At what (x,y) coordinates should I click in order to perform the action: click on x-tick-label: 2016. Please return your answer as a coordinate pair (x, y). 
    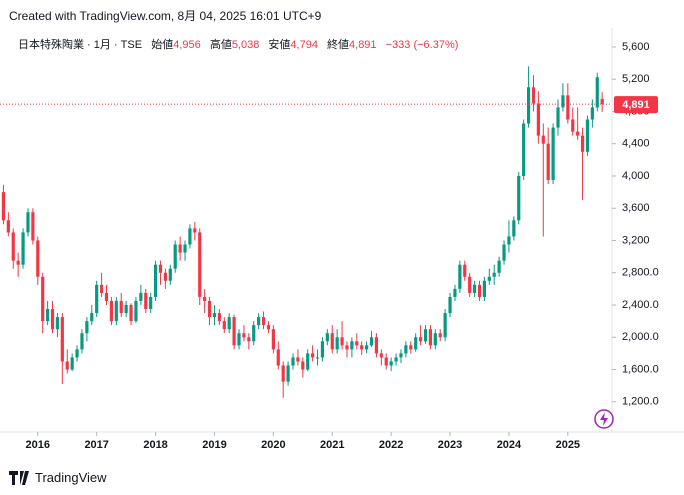
    Looking at the image, I should click on (38, 445).